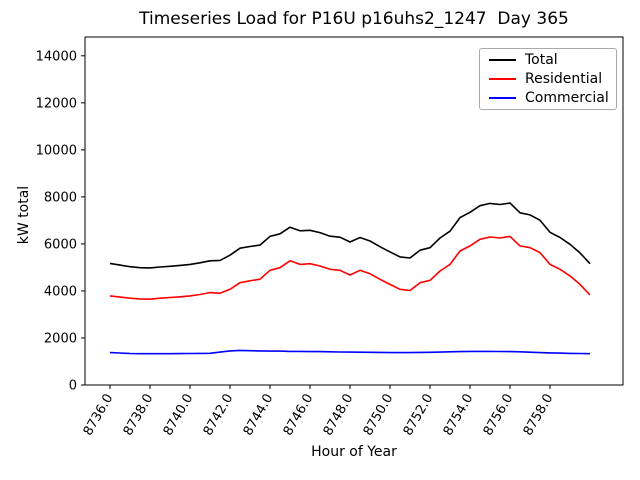 The image size is (640, 480). I want to click on x-tick-label: 8754.0, so click(459, 415).